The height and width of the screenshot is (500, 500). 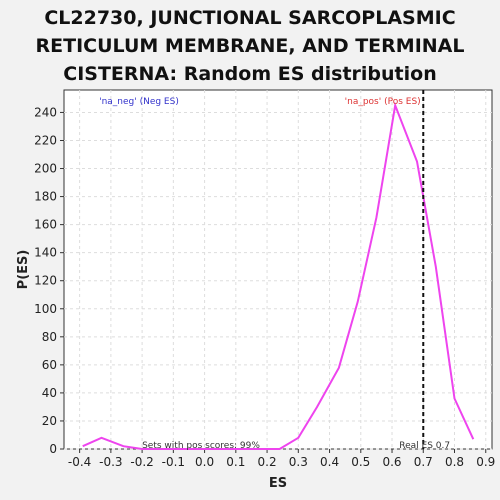 I want to click on chart-title-line-1: CL22730, JUNCTIONAL SARCOPLASMIC, so click(x=250, y=18).